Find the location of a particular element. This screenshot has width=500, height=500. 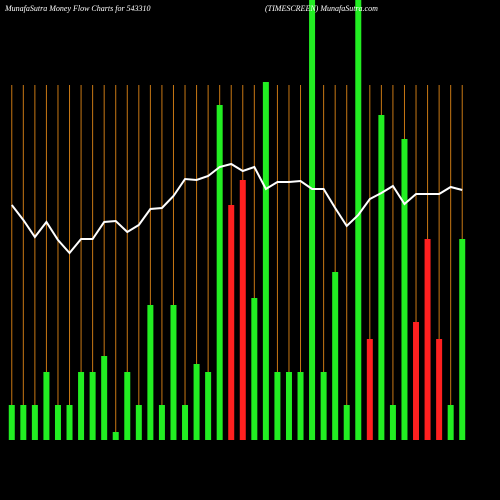

chart-title: MunafaSutra Money Flow Charts for 543310 is located at coordinates (77, 8).